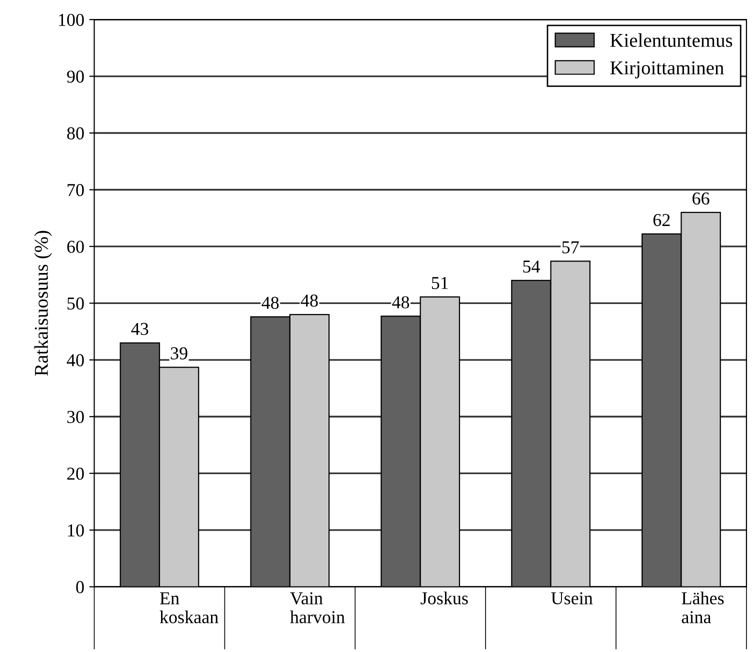 Image resolution: width=754 pixels, height=652 pixels. Describe the element at coordinates (531, 266) in the screenshot. I see `data-label: 54` at that location.